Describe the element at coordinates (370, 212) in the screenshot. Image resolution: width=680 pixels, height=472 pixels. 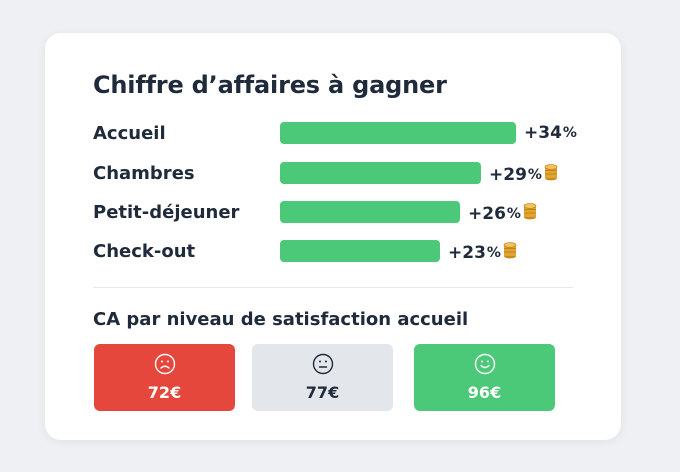
I see `bar-petit-déjeuner` at that location.